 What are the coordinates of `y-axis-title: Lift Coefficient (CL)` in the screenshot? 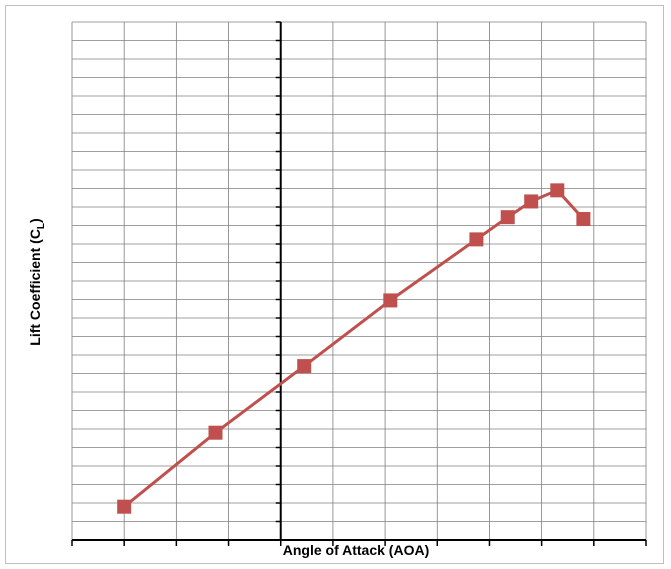 It's located at (37, 281).